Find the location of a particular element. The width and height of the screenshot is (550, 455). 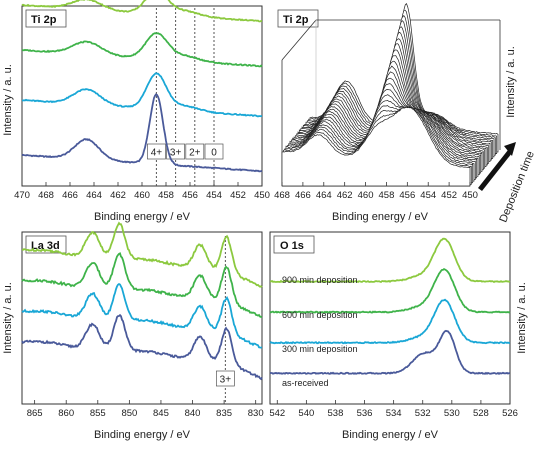

ti2p-marker-label: 2+ is located at coordinates (195, 153).